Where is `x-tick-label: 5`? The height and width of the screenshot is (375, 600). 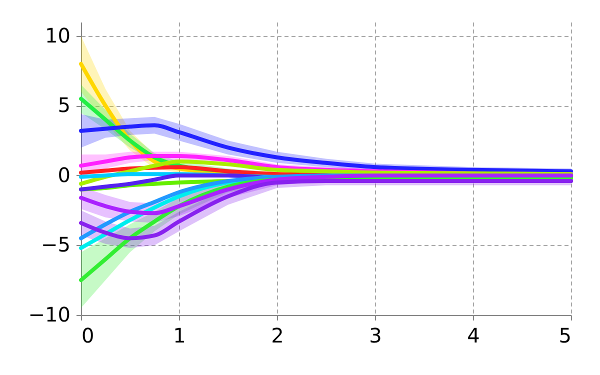
x-tick-label: 5 is located at coordinates (565, 336).